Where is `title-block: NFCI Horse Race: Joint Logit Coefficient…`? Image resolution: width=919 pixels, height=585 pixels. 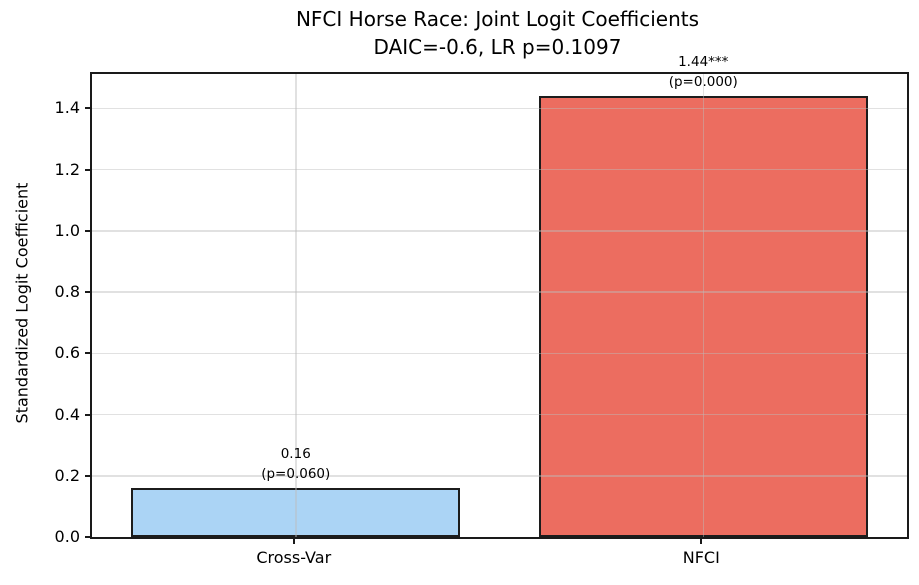
title-block: NFCI Horse Race: Joint Logit Coefficient… is located at coordinates (497, 33).